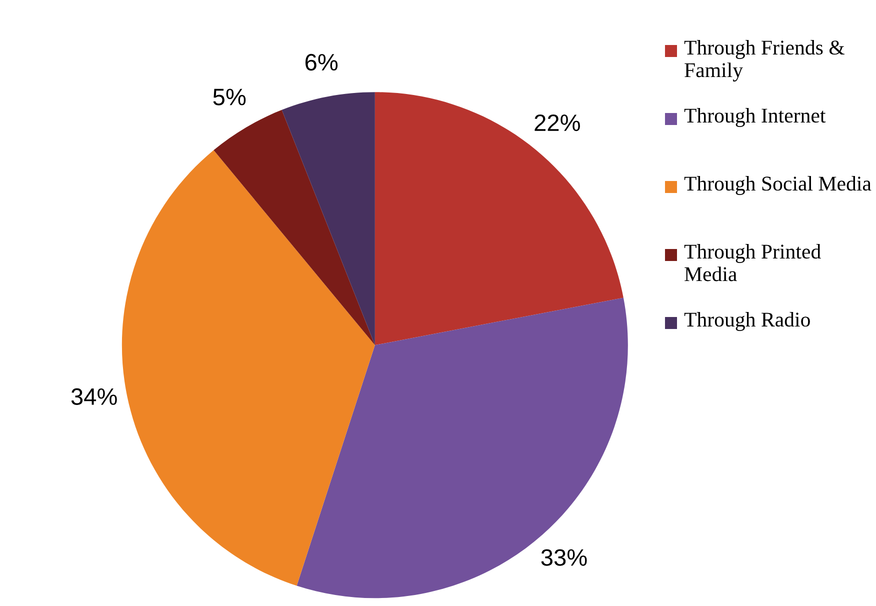 The image size is (876, 606). What do you see at coordinates (778, 185) in the screenshot?
I see `legend-label: Through Social Media` at bounding box center [778, 185].